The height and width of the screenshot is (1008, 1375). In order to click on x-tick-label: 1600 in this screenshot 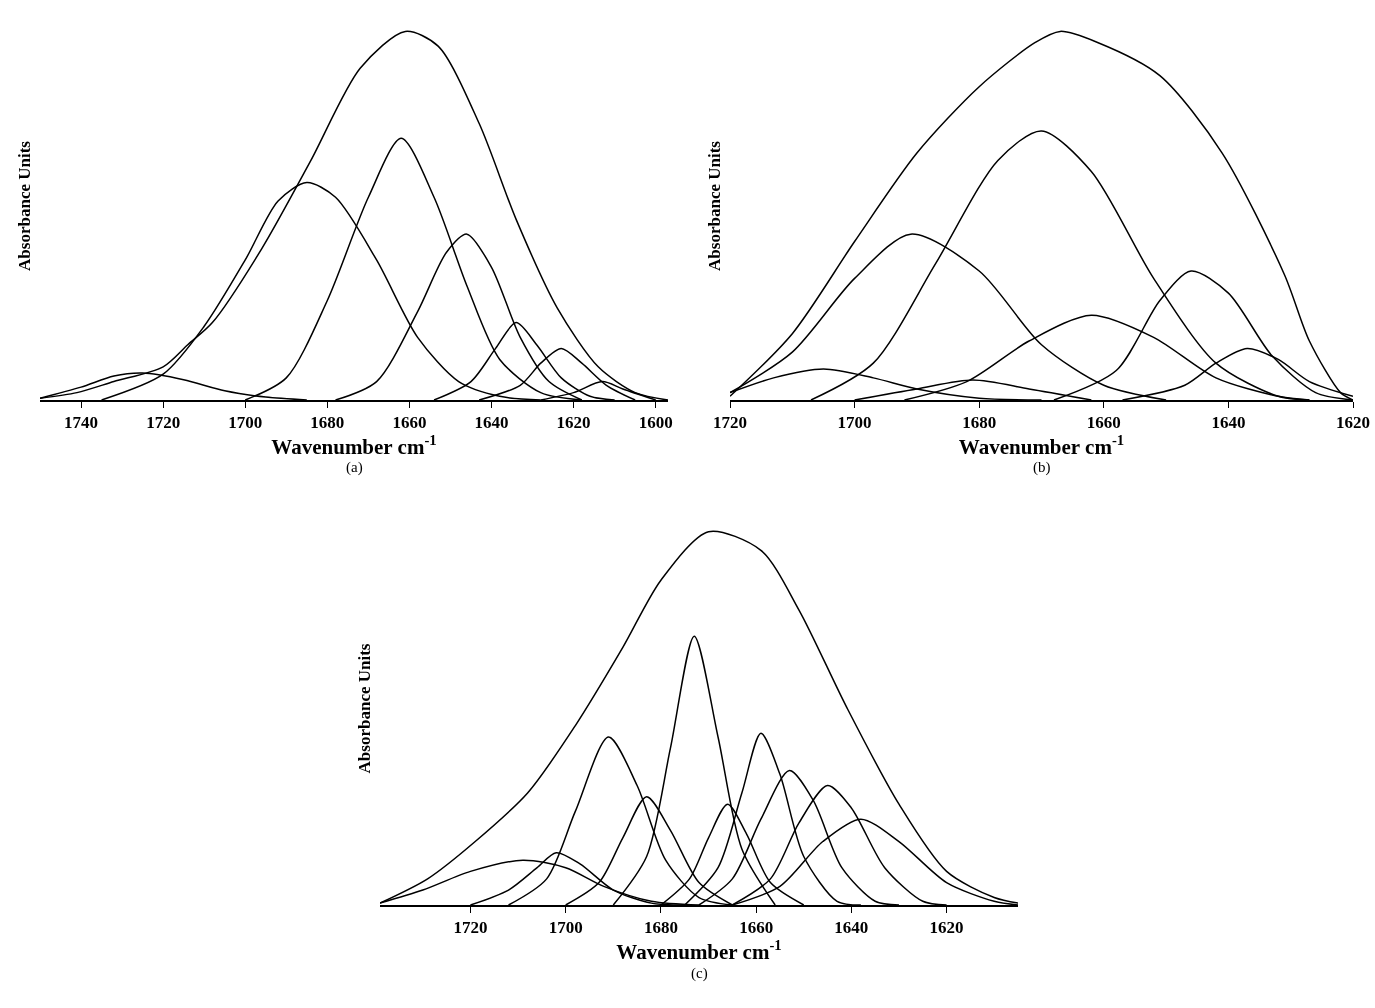, I will do `click(655, 423)`.